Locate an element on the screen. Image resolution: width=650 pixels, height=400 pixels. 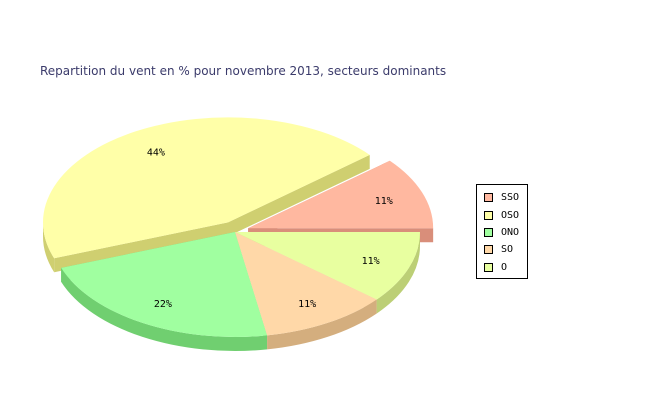
legend-item-o: O is located at coordinates (502, 267).